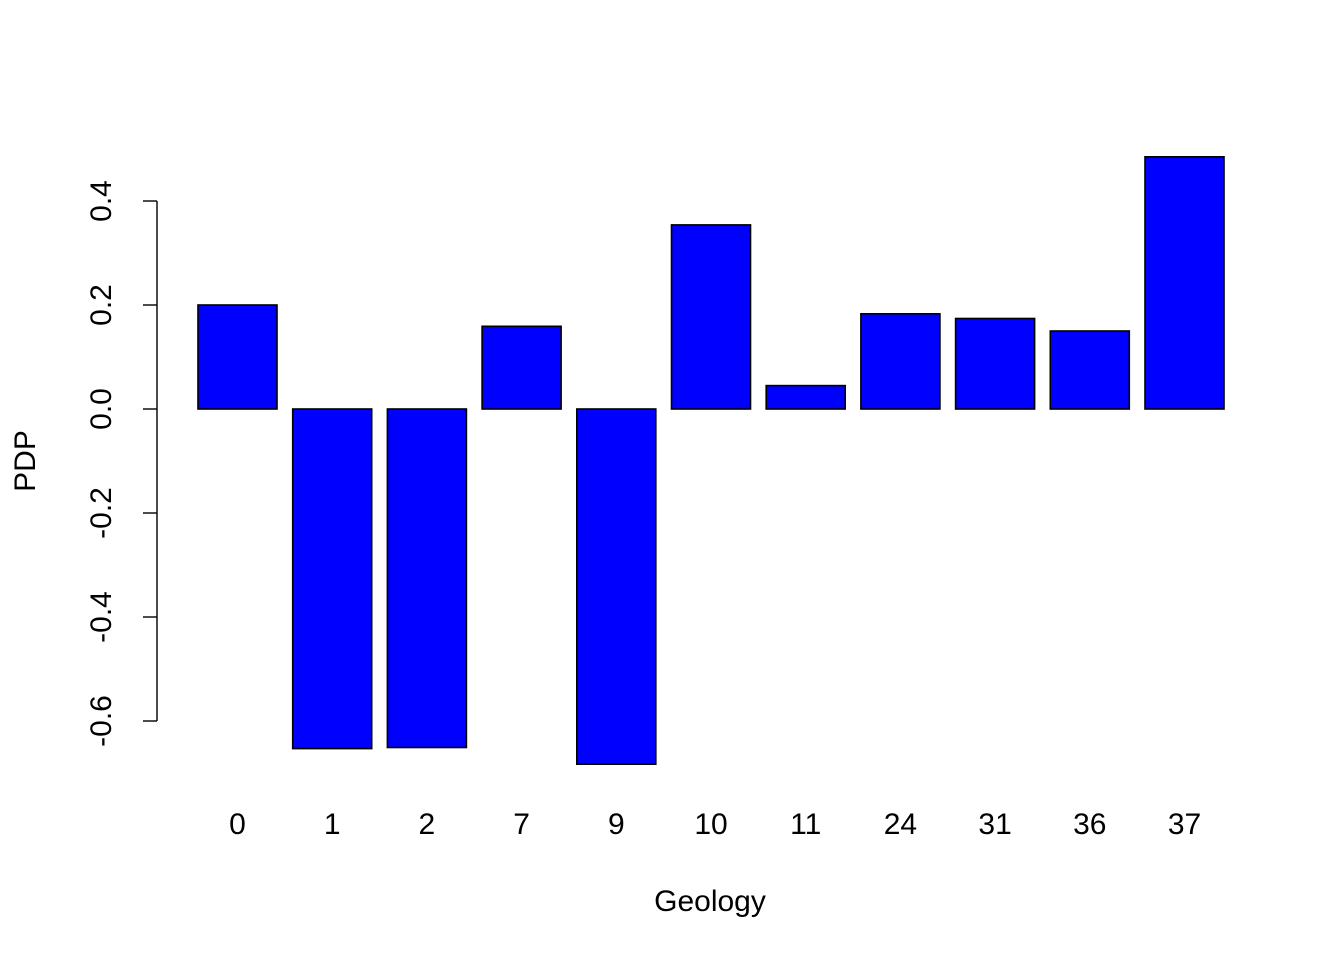 Image resolution: width=1344 pixels, height=965 pixels. I want to click on x-tick-label: 10, so click(710, 824).